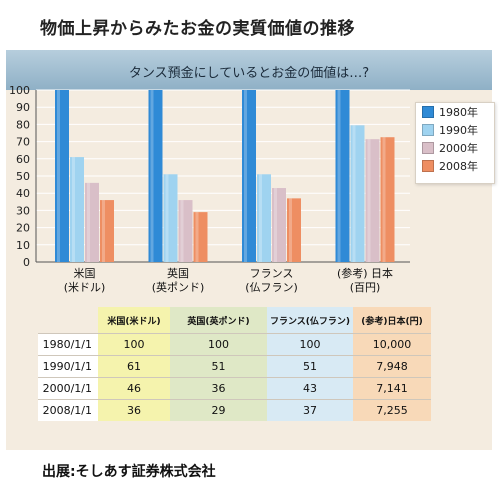 This screenshot has width=500, height=500. I want to click on cell-jp: 7,141, so click(392, 388).